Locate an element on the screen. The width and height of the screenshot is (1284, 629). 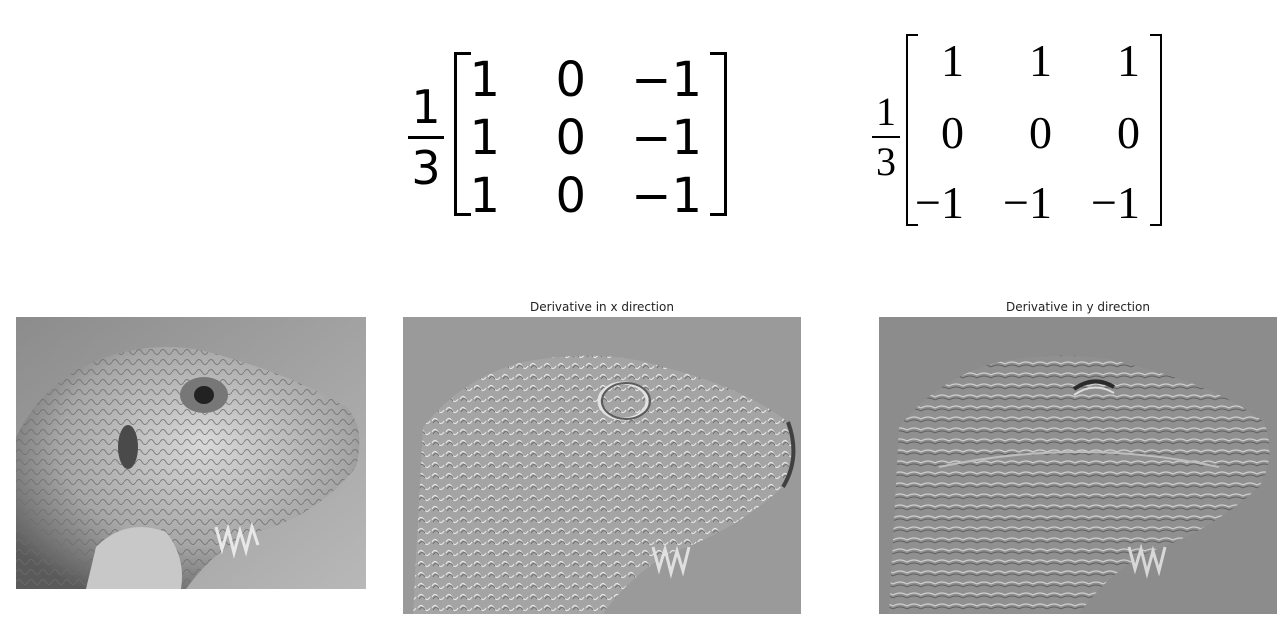
y-derivative-kernel: 1 3 1 1 1 0 0 0 −1 −1 −1 is located at coordinates (1021, 128).